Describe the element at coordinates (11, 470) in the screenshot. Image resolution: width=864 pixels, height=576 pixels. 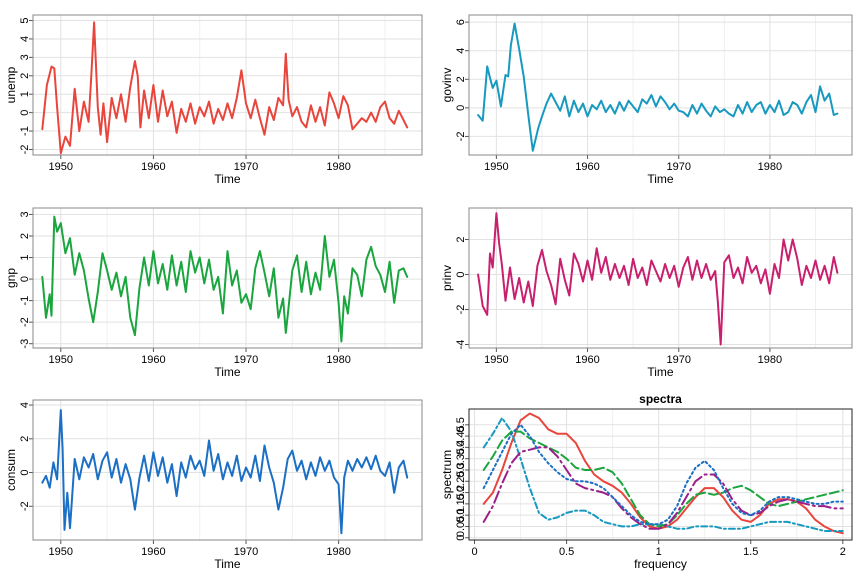
I see `y-axis-label: consum` at that location.